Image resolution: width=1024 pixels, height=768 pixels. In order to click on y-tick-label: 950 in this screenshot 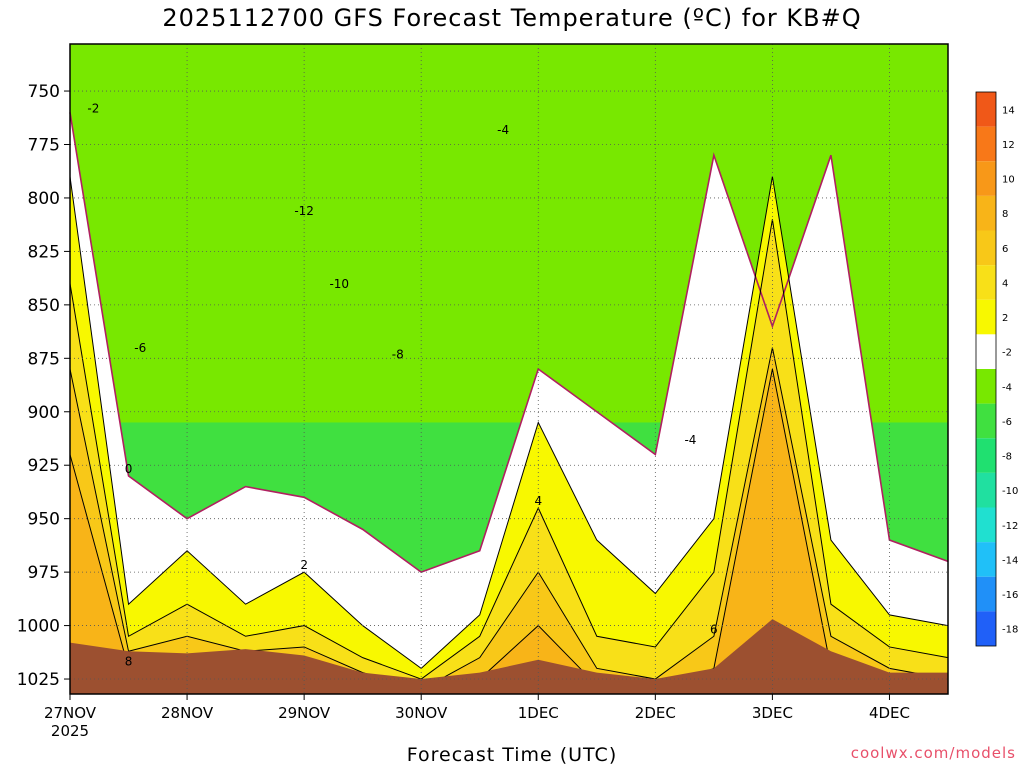, I will do `click(44, 520)`.